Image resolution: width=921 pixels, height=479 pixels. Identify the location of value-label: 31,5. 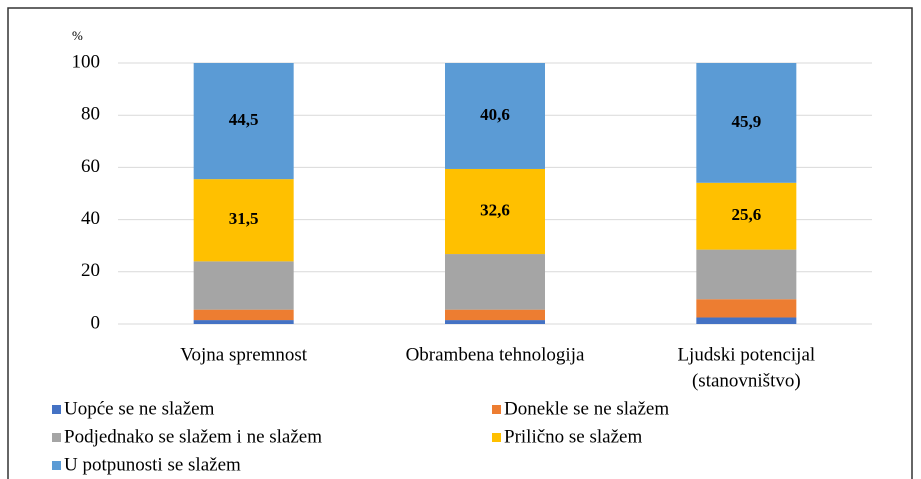
(244, 218).